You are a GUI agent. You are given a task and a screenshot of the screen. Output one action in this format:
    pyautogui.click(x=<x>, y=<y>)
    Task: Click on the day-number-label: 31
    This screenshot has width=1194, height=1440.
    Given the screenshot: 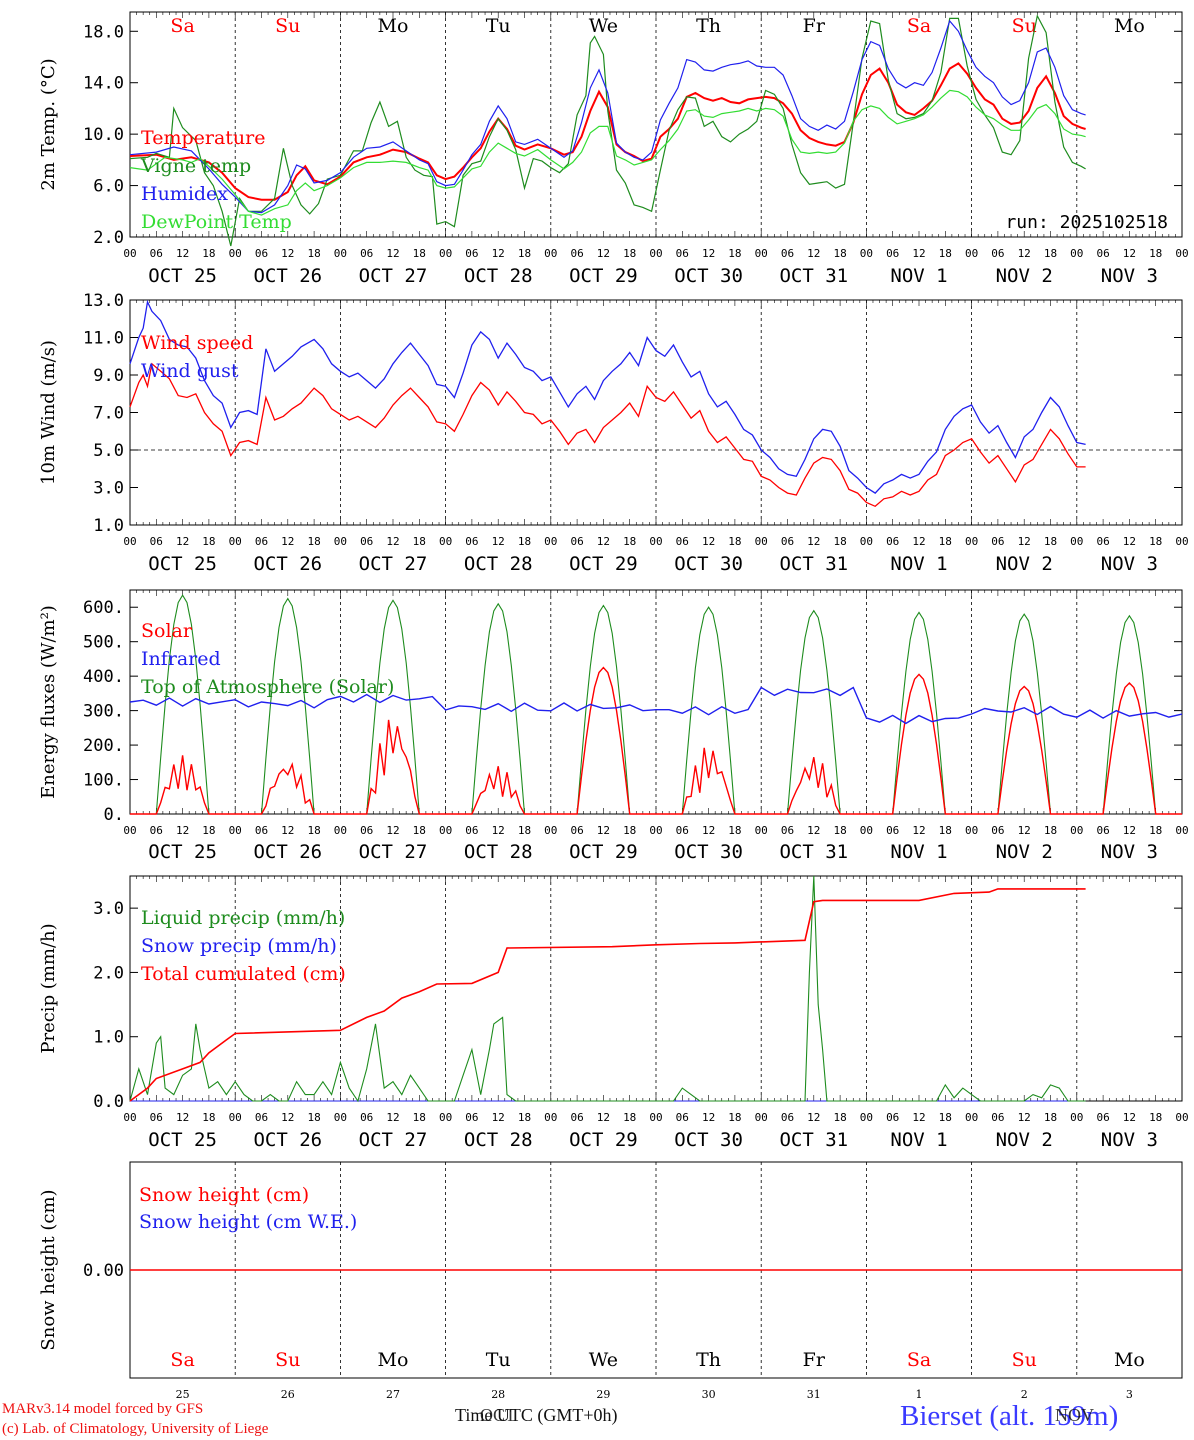 What is the action you would take?
    pyautogui.click(x=814, y=1394)
    